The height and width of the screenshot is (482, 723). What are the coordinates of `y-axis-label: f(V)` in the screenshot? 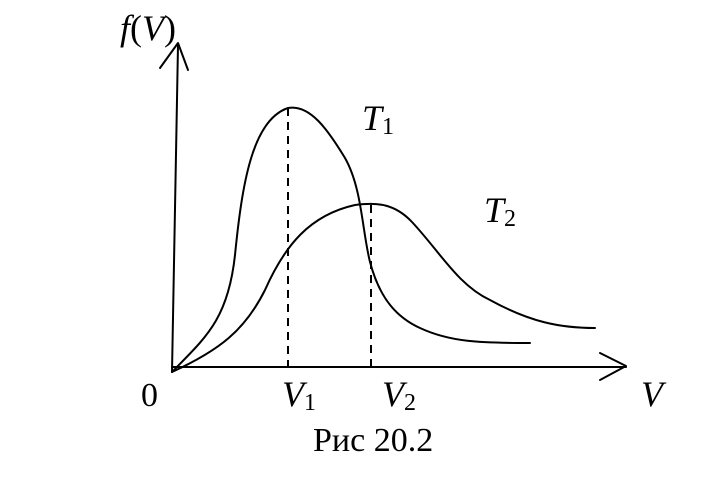 It's located at (148, 28).